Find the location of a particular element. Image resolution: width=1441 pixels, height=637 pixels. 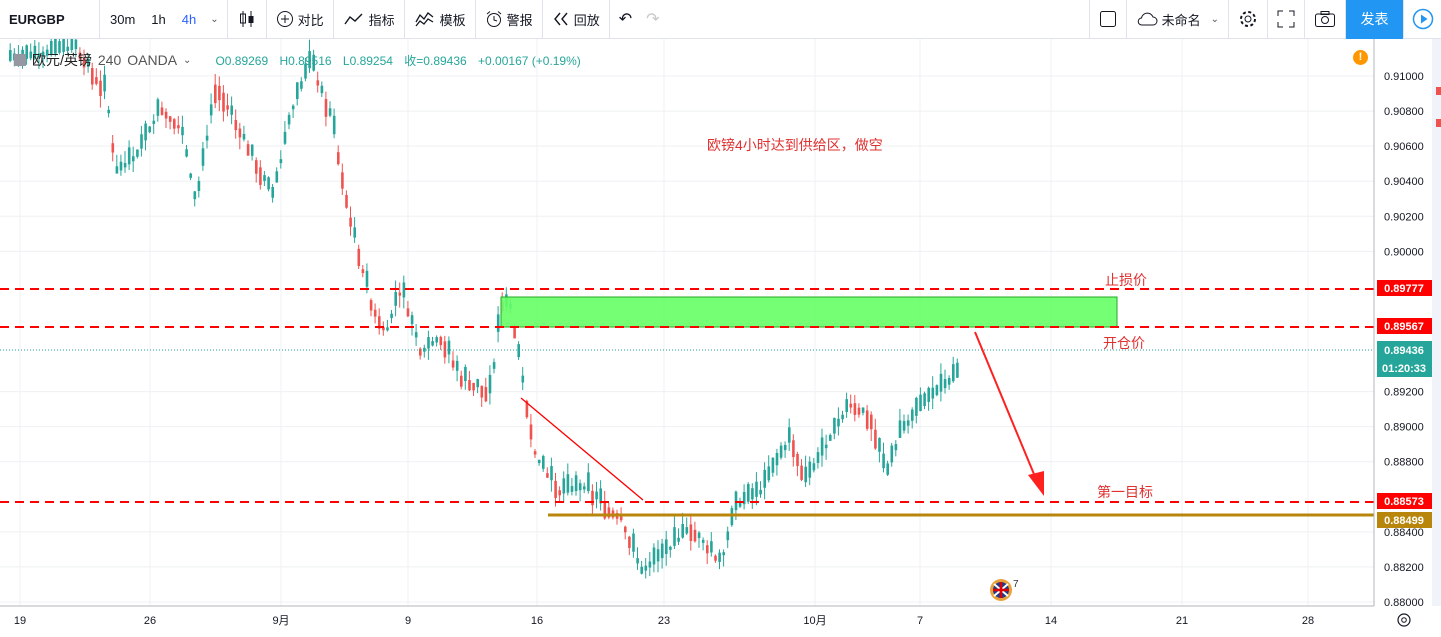

svg-text: 0.89777 is located at coordinates (1404, 289).